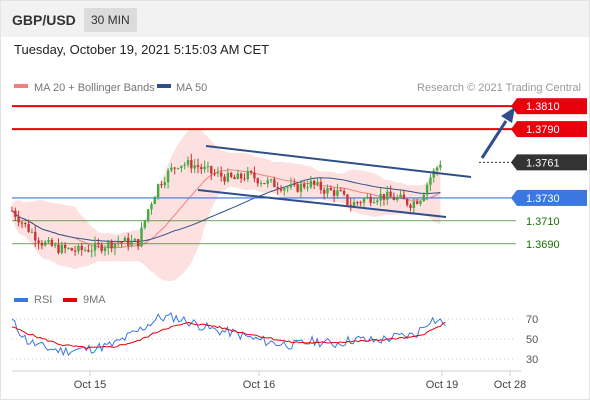  Describe the element at coordinates (90, 385) in the screenshot. I see `x-tick-label: Oct 15` at that location.